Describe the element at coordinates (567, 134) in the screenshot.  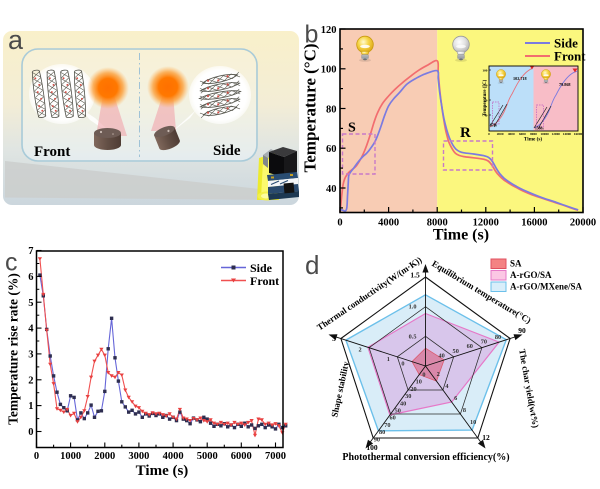
I see `svg-text: 14000` at that location.